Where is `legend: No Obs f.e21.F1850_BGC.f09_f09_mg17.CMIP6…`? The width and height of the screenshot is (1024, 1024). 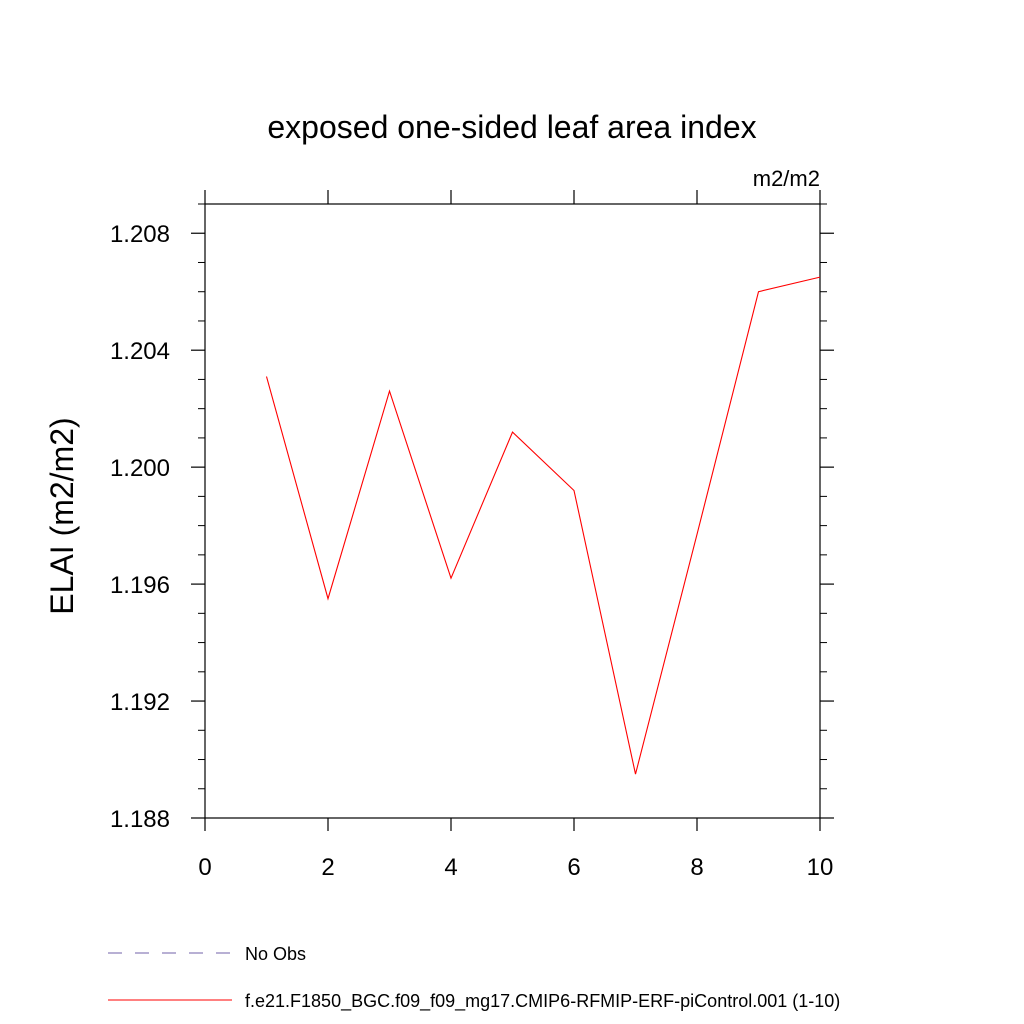 legend: No Obs f.e21.F1850_BGC.f09_f09_mg17.CMIP6… is located at coordinates (474, 978).